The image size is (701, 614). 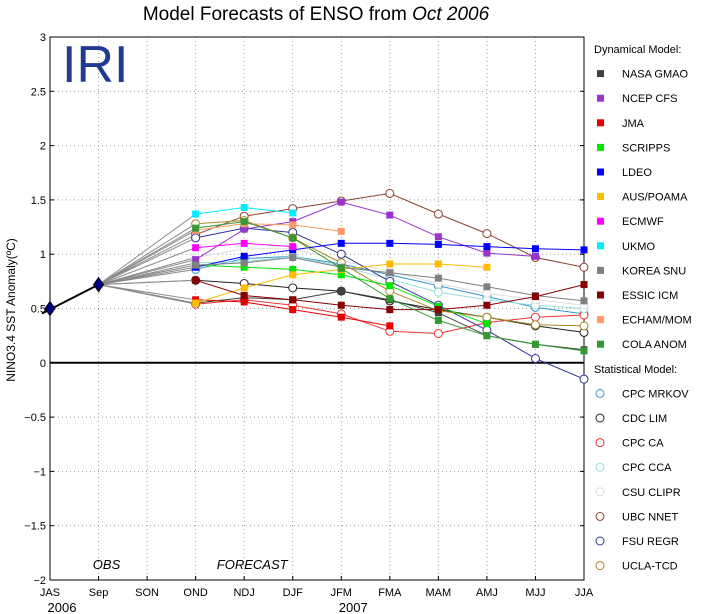 I want to click on x-tick-label: DJF, so click(x=293, y=593).